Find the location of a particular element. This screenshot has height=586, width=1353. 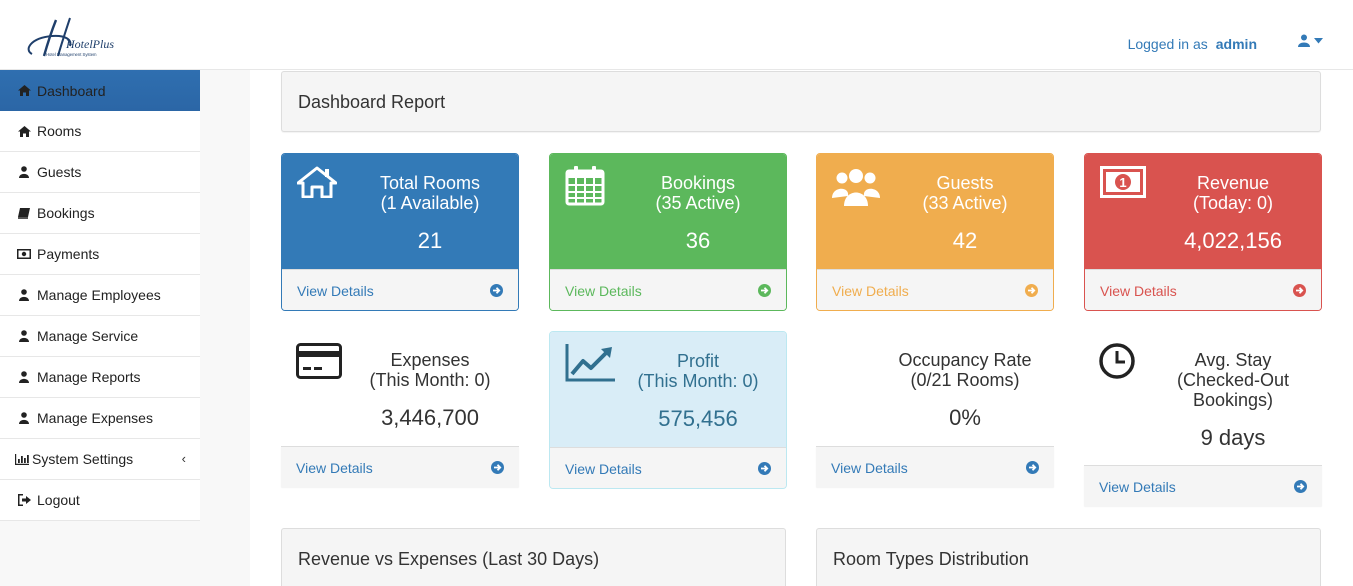

book-icon is located at coordinates (24, 213).